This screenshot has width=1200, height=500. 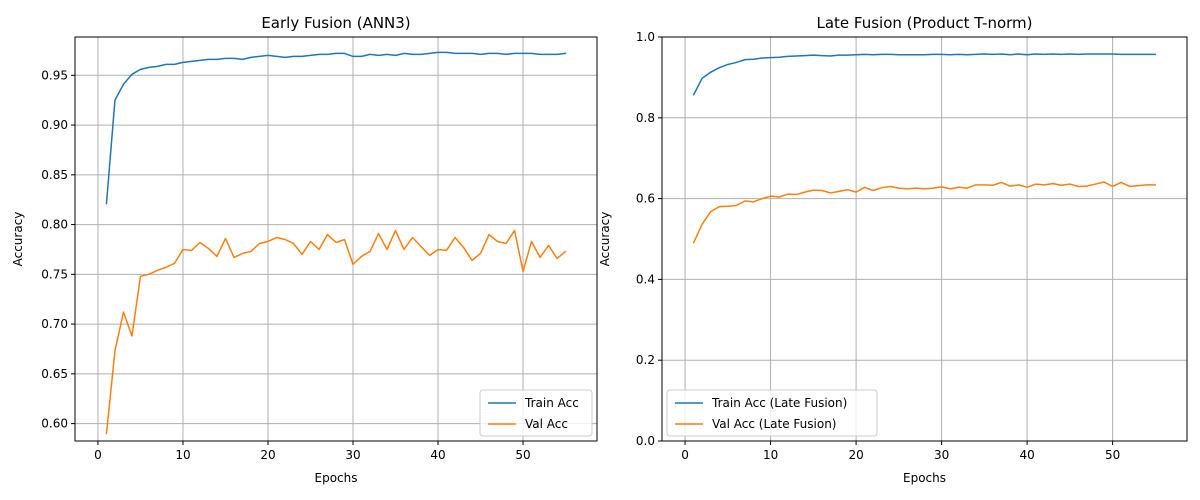 What do you see at coordinates (551, 403) in the screenshot?
I see `legend-label: Train Acc` at bounding box center [551, 403].